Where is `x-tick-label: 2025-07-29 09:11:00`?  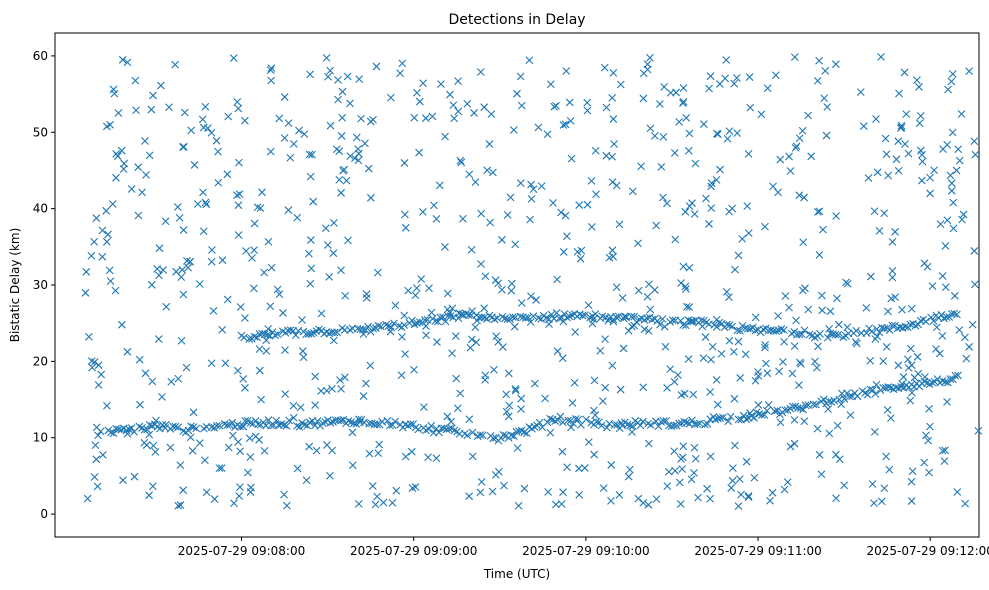
x-tick-label: 2025-07-29 09:11:00 is located at coordinates (757, 551).